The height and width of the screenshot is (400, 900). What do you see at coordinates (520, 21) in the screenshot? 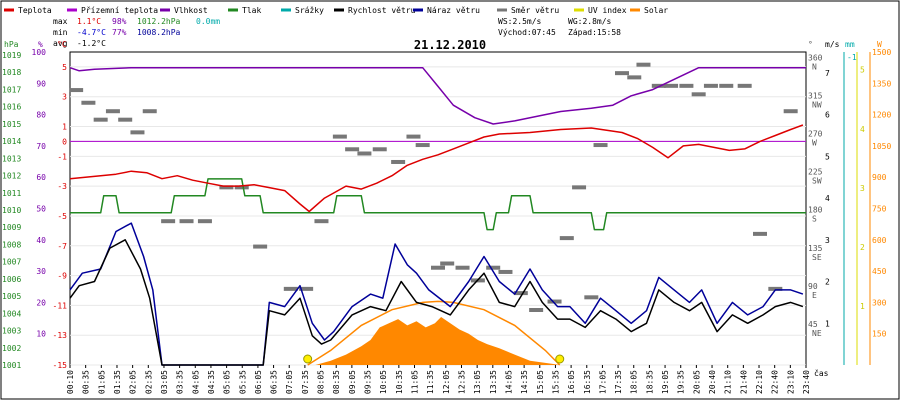
I see `wind-ws: WS:2.5m/s` at bounding box center [520, 21].